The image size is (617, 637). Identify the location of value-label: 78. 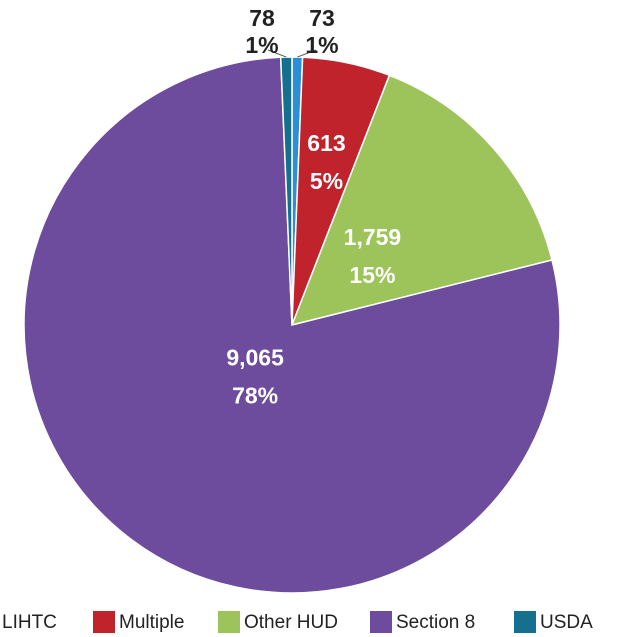
(262, 18).